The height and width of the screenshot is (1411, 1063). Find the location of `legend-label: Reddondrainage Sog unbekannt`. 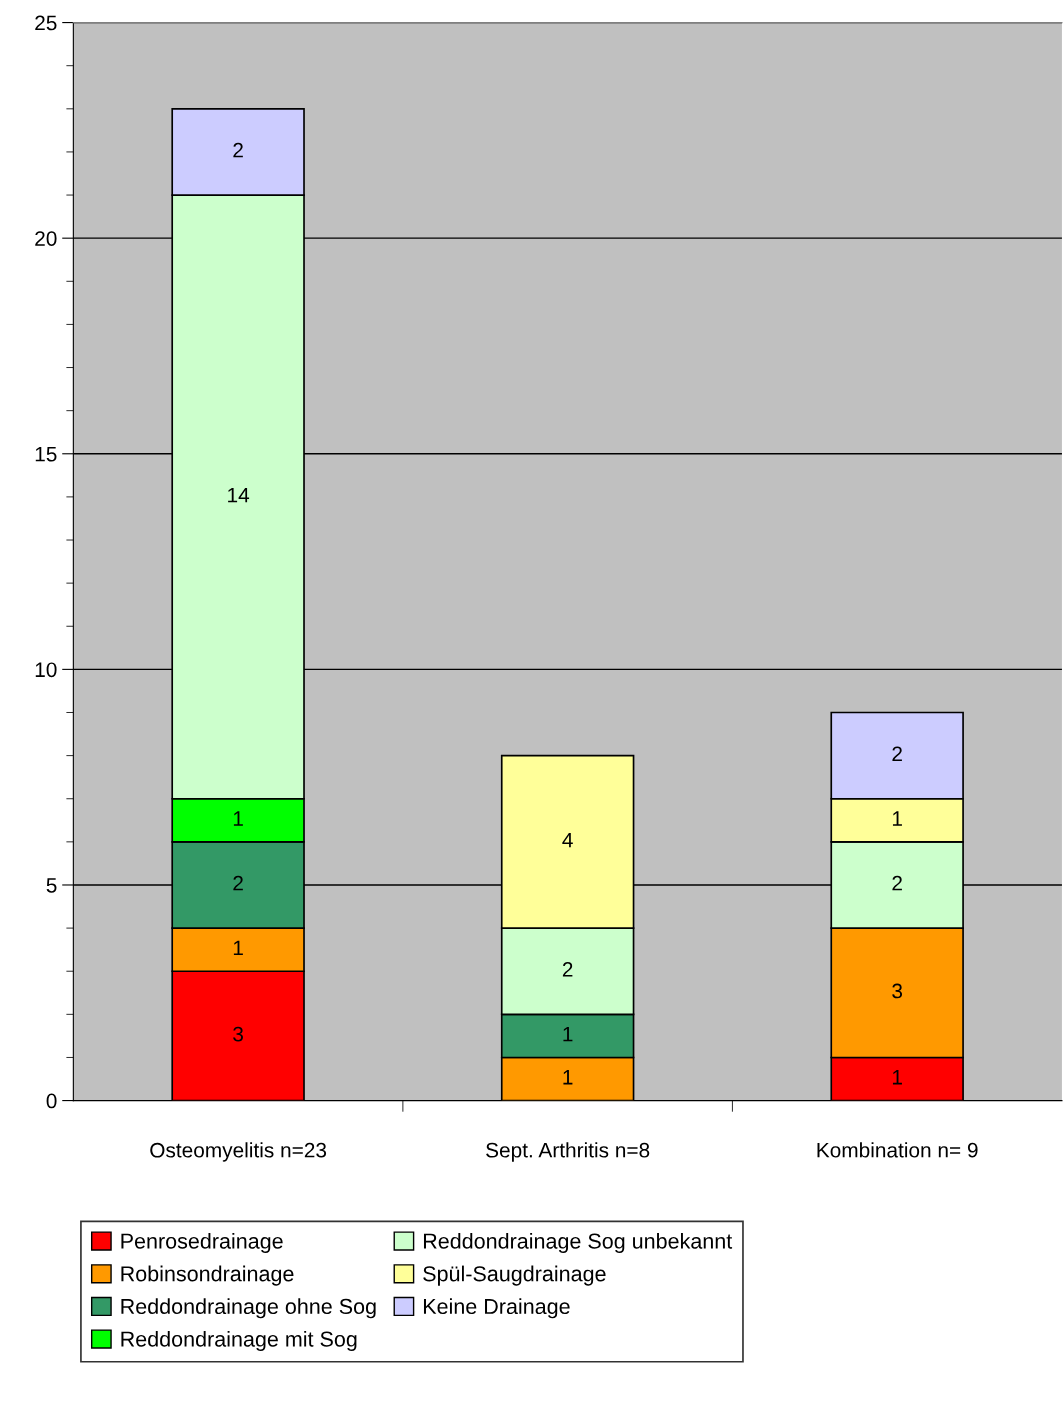

legend-label: Reddondrainage Sog unbekannt is located at coordinates (578, 1242).